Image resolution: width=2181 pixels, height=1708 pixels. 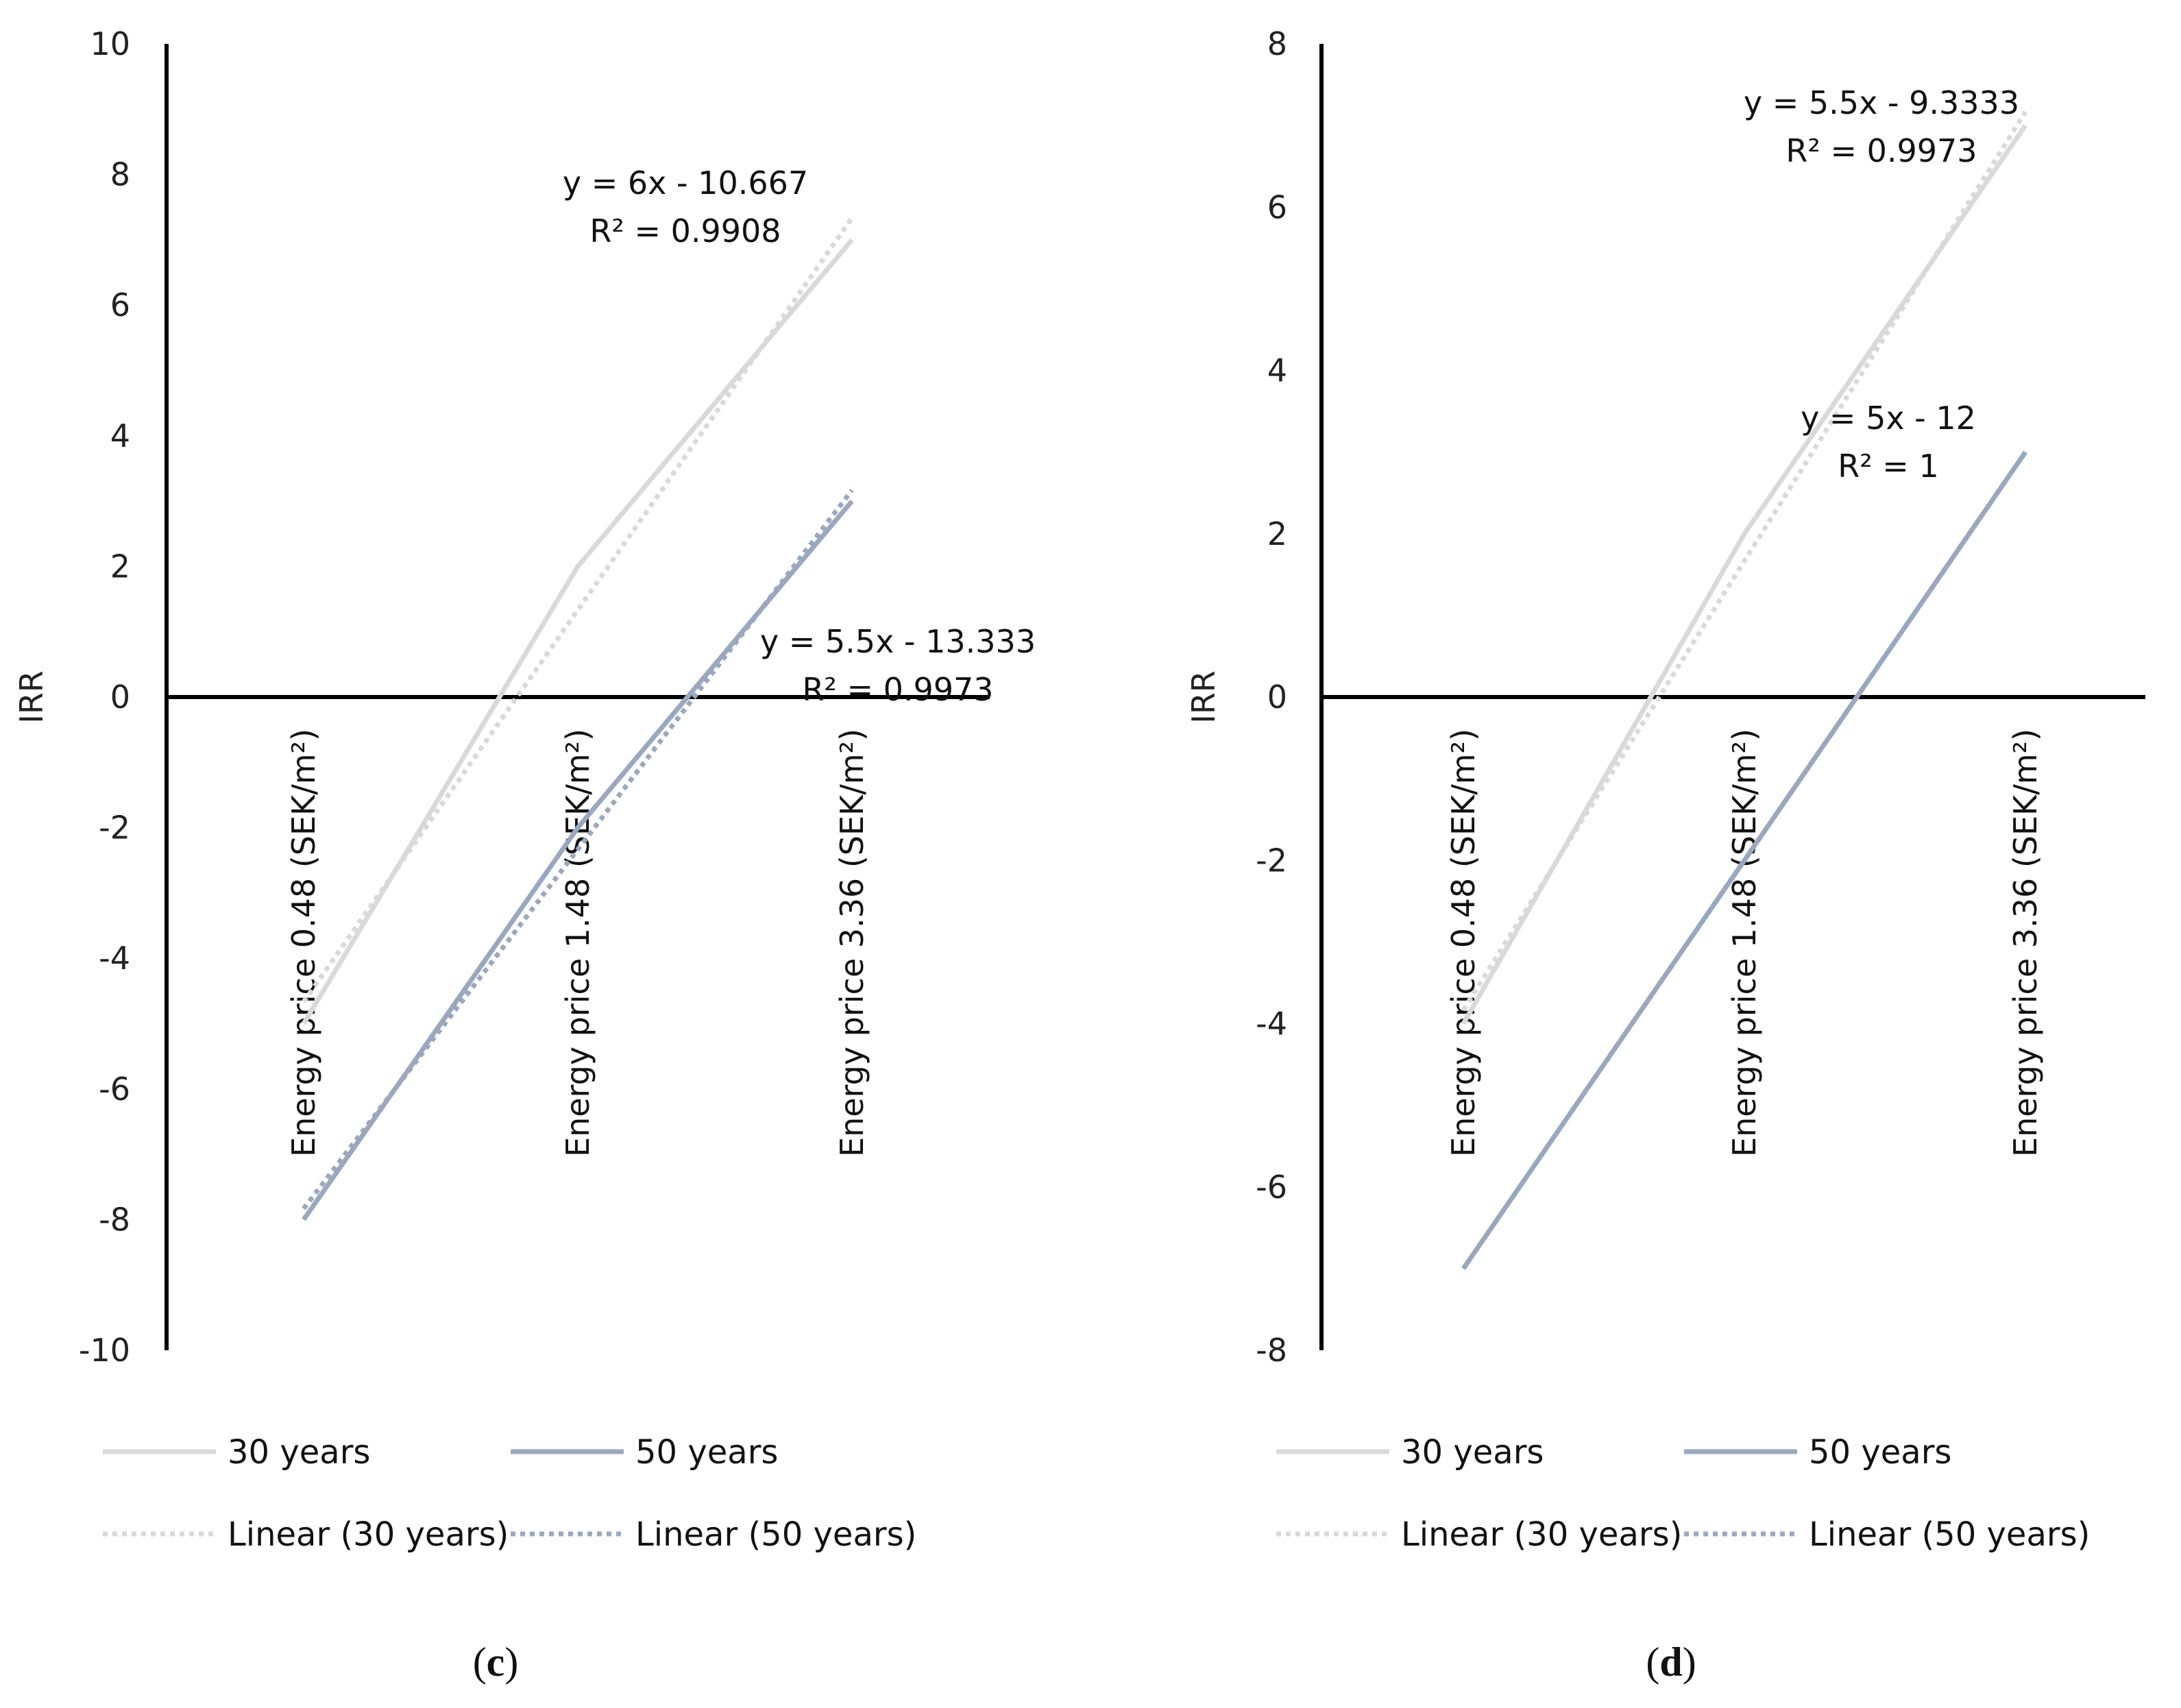 What do you see at coordinates (1888, 467) in the screenshot?
I see `trendline-r-squared: R² = 1` at bounding box center [1888, 467].